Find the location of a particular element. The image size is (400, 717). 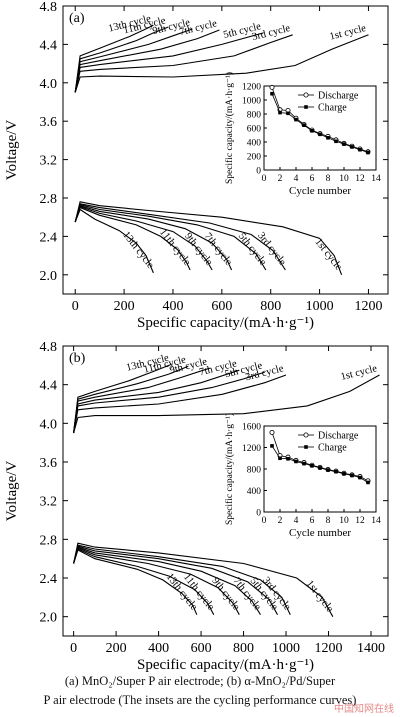

x-tick-label: 0 is located at coordinates (73, 648).